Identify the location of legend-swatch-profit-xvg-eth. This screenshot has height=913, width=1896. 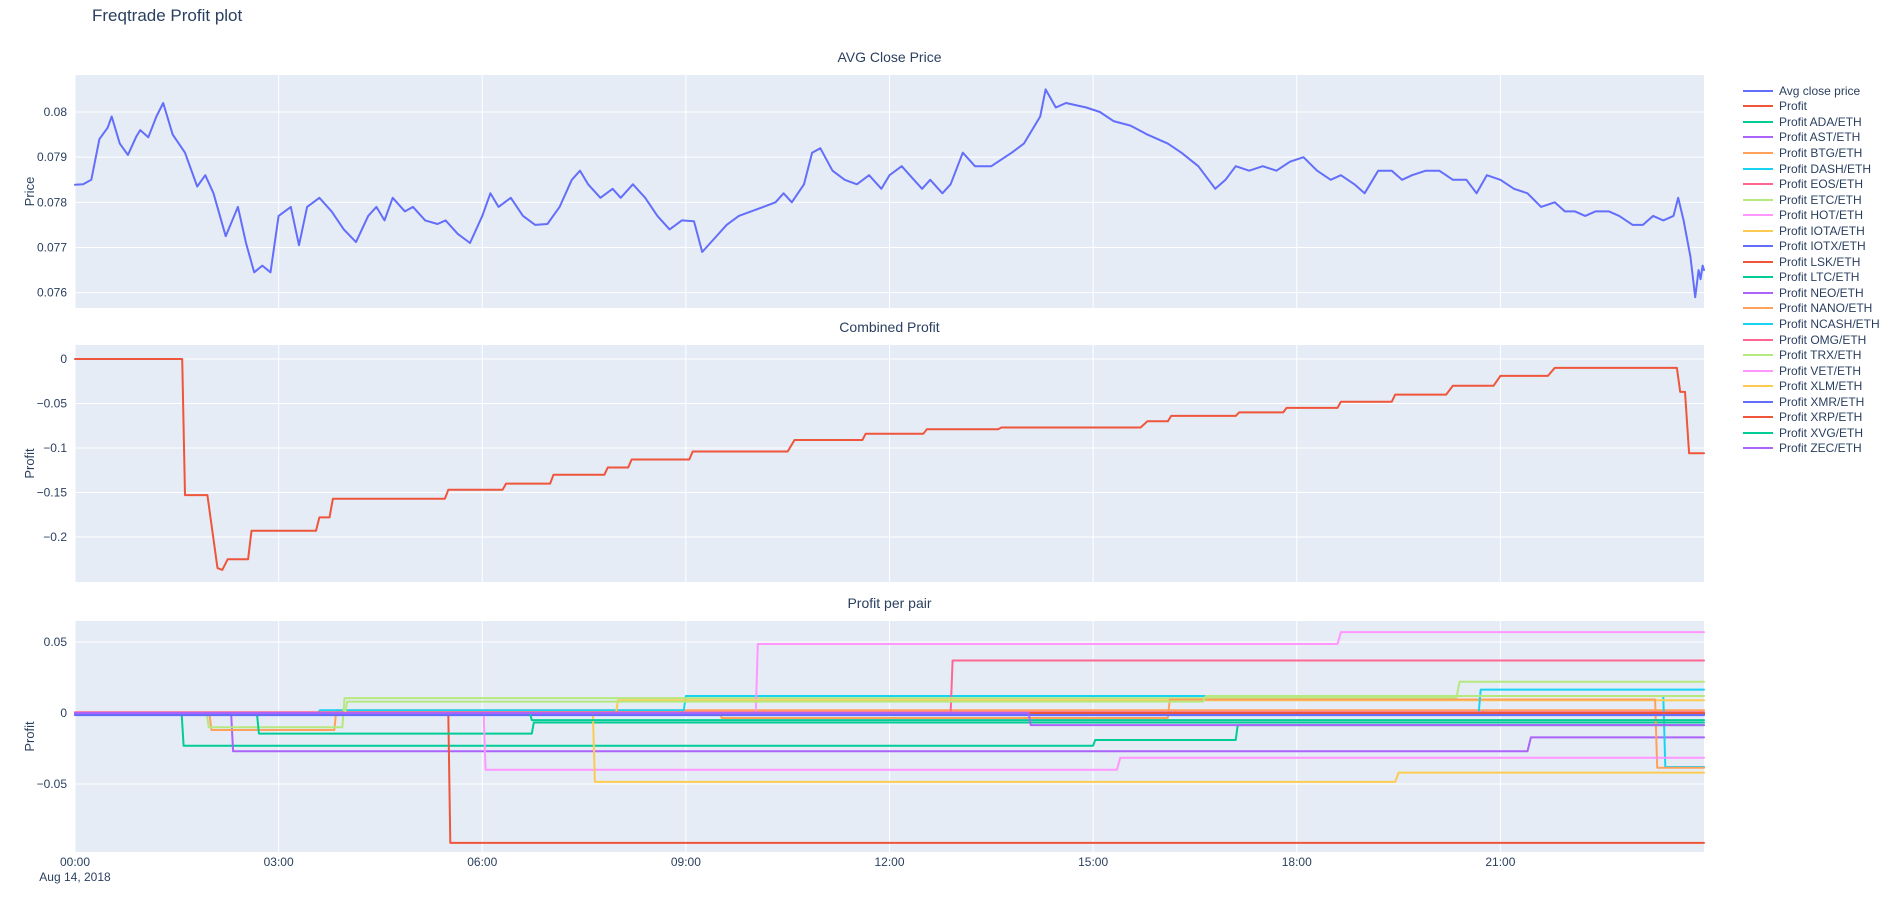
(1758, 432).